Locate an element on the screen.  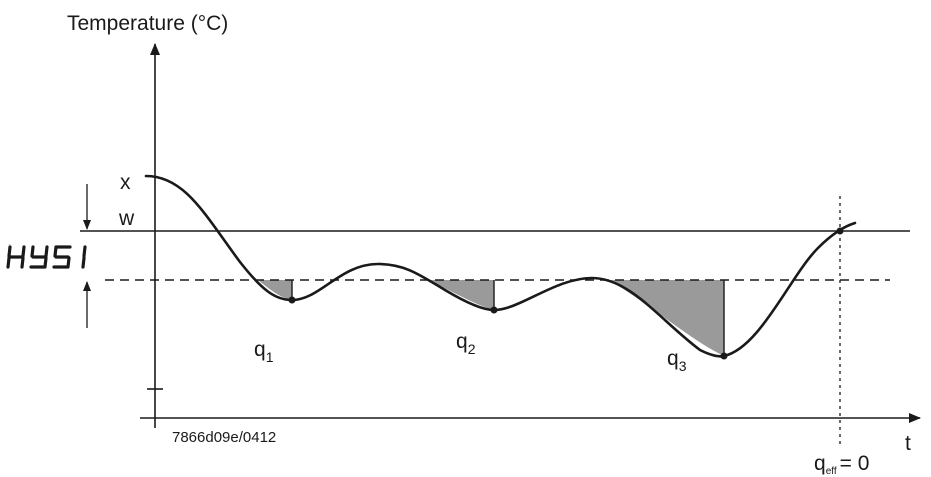
hys1-label: HYS1 is located at coordinates (46, 256).